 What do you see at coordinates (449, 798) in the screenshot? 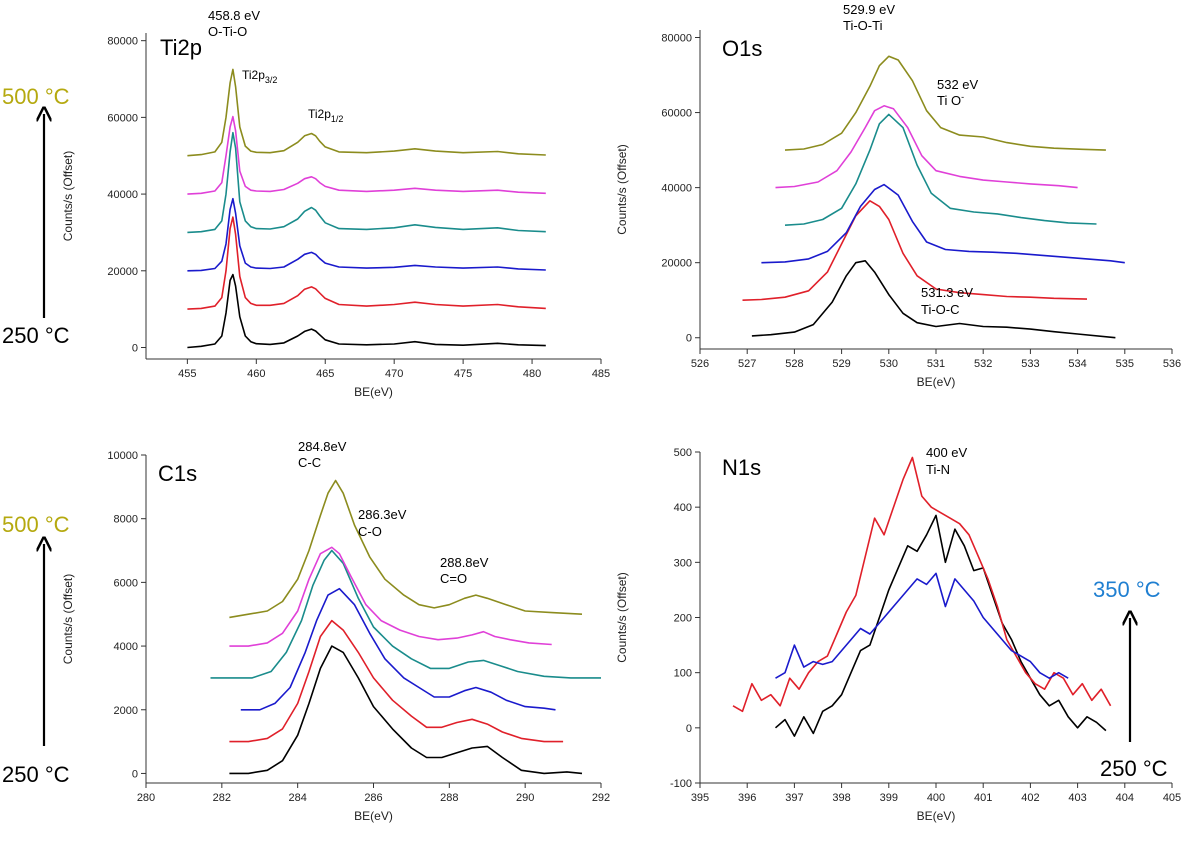
I see `x-tick-label: 288` at bounding box center [449, 798].